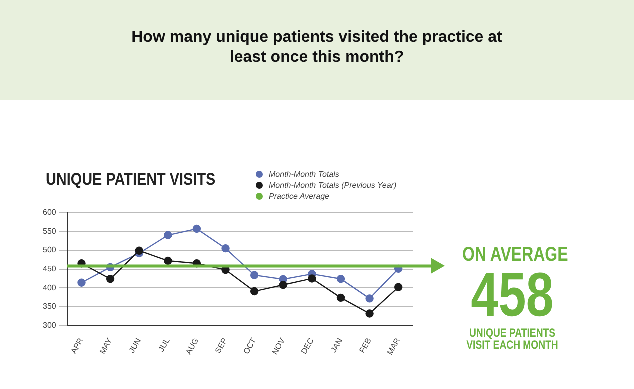 The image size is (634, 389). Describe the element at coordinates (49, 250) in the screenshot. I see `y-tick-label: 500` at that location.